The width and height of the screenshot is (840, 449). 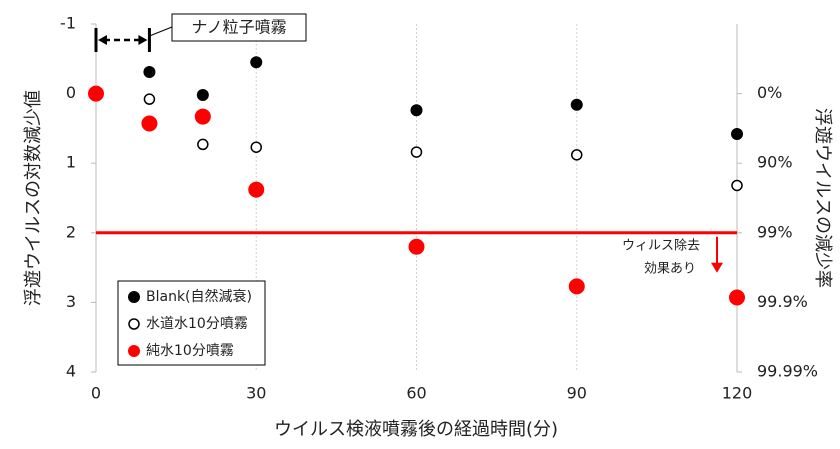 What do you see at coordinates (33, 198) in the screenshot?
I see `y-axis-title: 浮遊ウイルスの対数減少値` at bounding box center [33, 198].